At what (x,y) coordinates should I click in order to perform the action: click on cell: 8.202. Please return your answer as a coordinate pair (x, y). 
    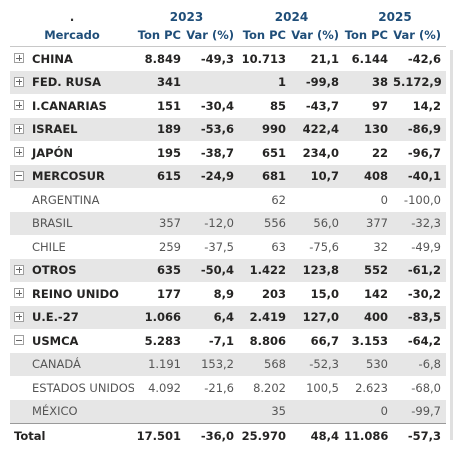
    Looking at the image, I should click on (269, 387).